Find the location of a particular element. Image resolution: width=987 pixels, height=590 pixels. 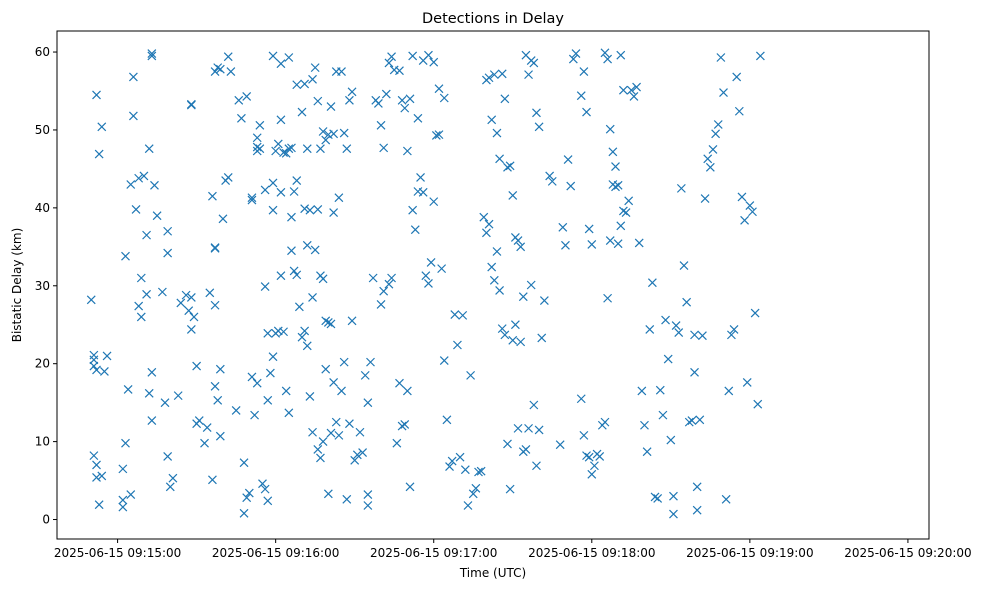

y-tick-label: 40 is located at coordinates (42, 208).